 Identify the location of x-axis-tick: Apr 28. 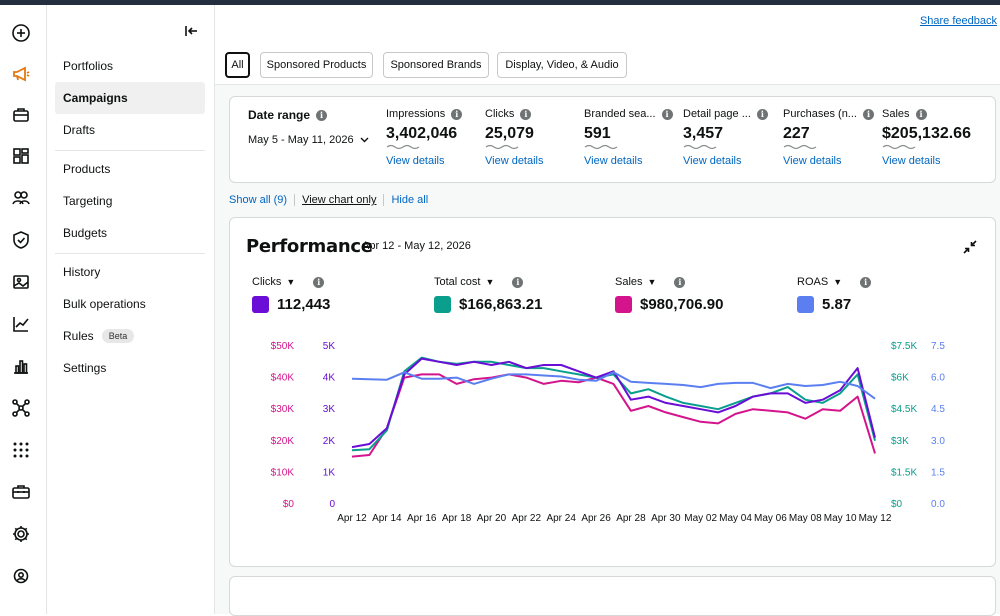
(631, 518).